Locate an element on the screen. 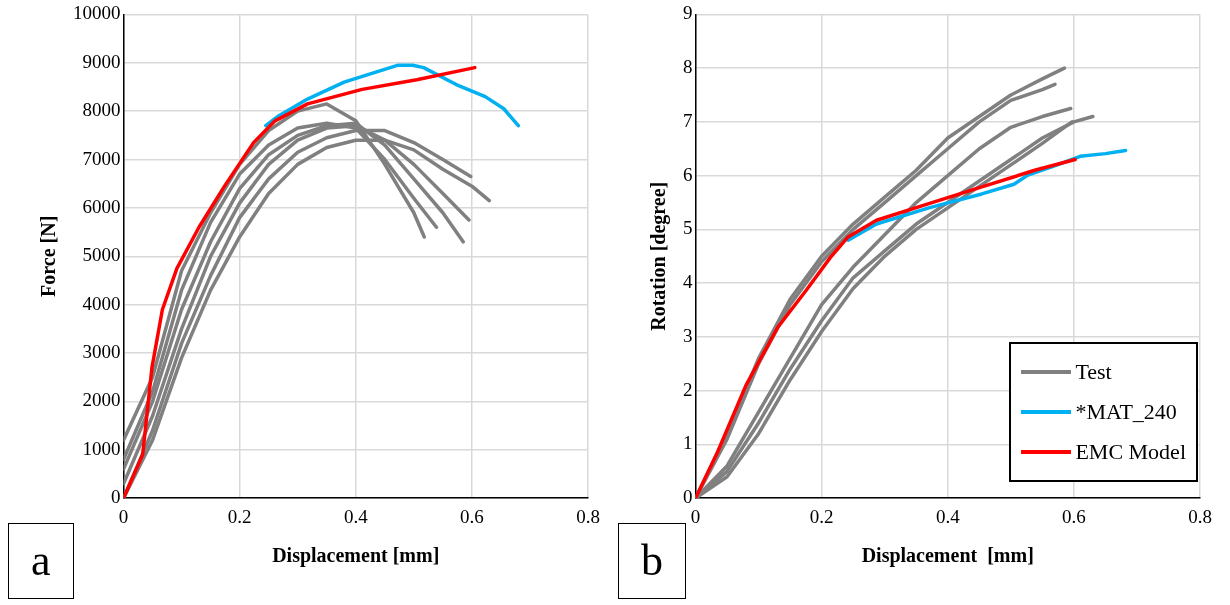 The height and width of the screenshot is (605, 1230). y-tick-label: 2 is located at coordinates (688, 389).